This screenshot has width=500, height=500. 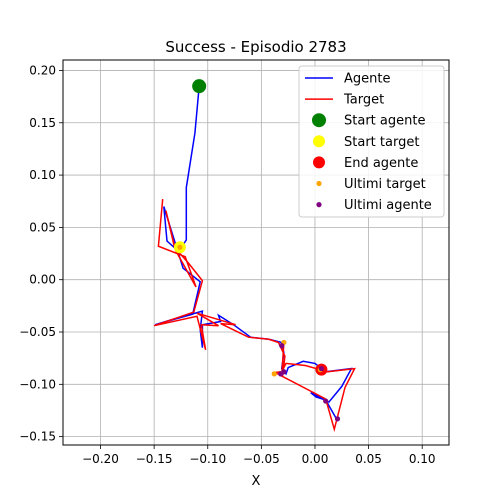 I want to click on y-tick-label: −0.10, so click(x=37, y=384).